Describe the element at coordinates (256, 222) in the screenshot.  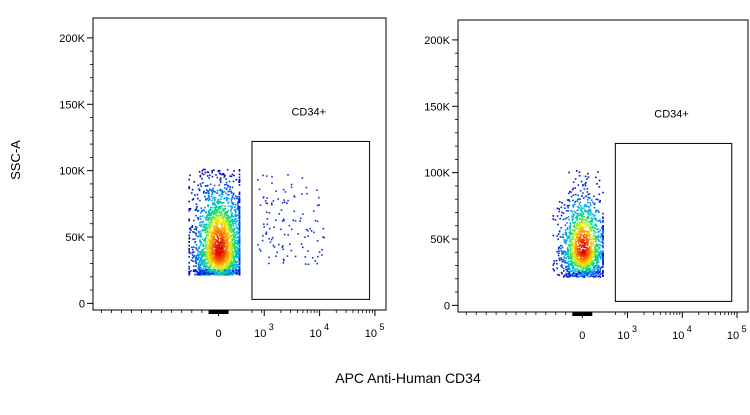
I see `event-points` at that location.